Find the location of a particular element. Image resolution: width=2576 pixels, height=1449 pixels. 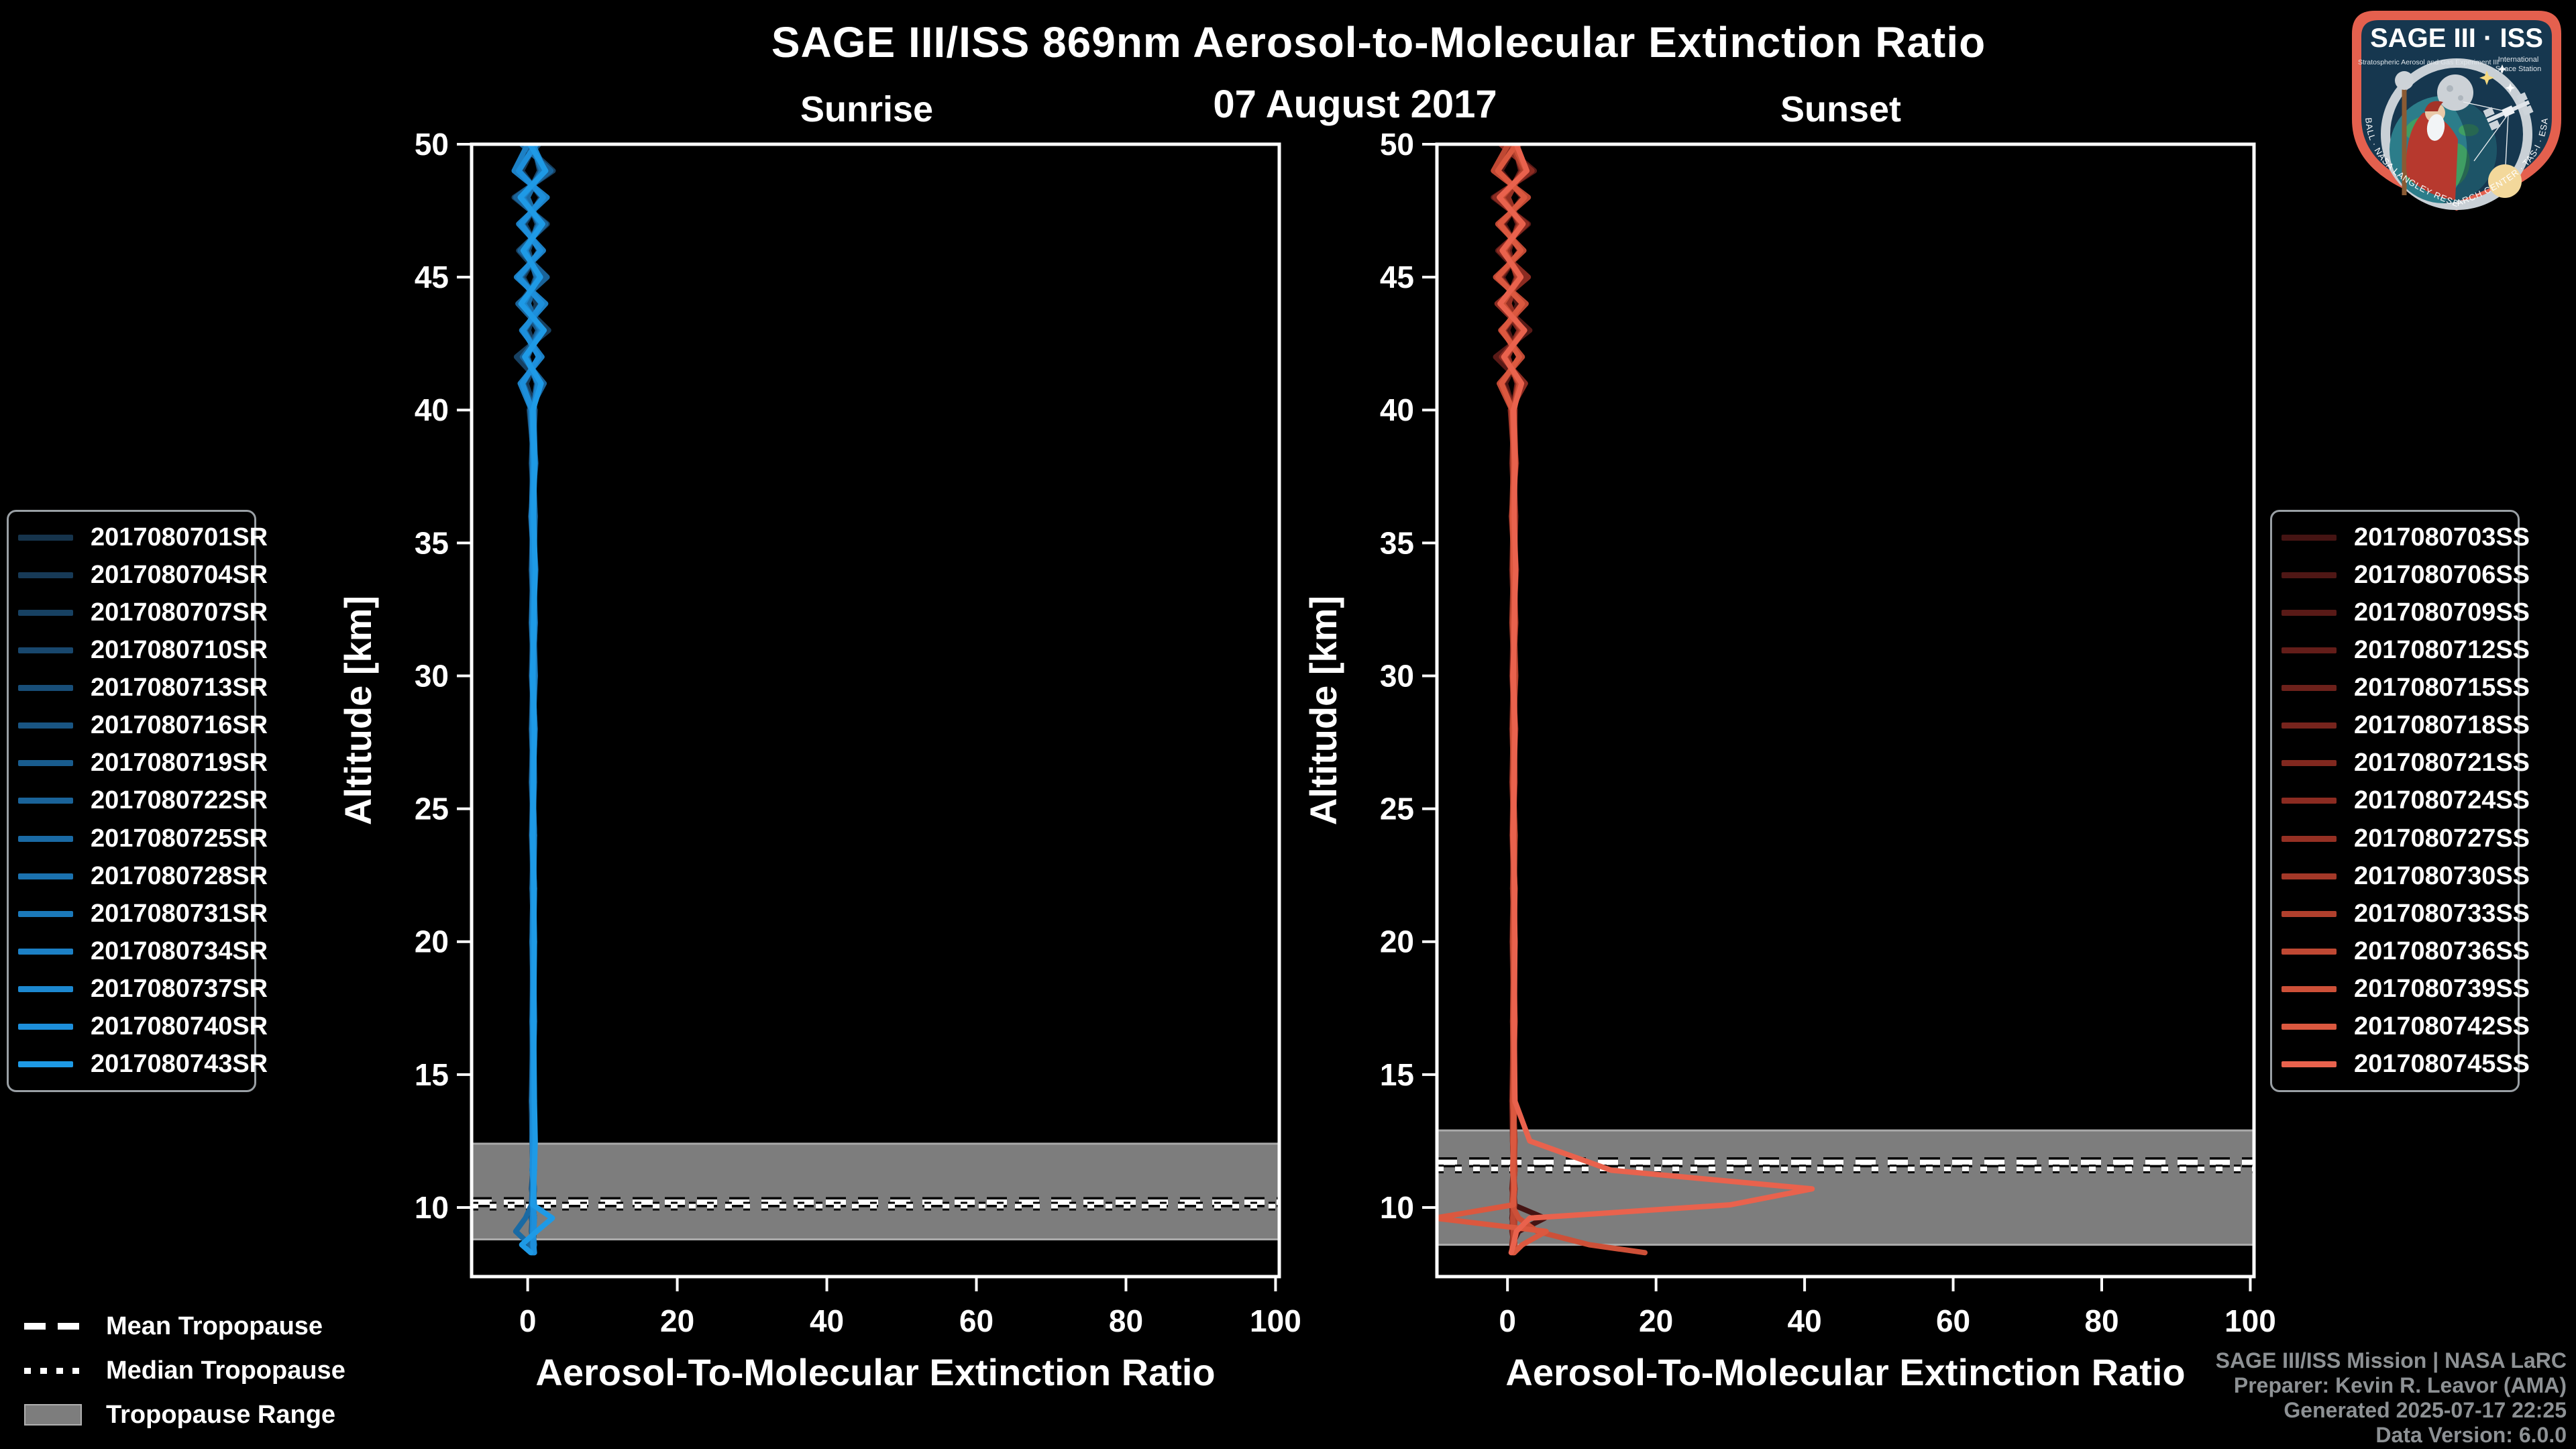

footer-preparer-line: Preparer: Kevin R. Leavor (AMA) is located at coordinates (2400, 1385).